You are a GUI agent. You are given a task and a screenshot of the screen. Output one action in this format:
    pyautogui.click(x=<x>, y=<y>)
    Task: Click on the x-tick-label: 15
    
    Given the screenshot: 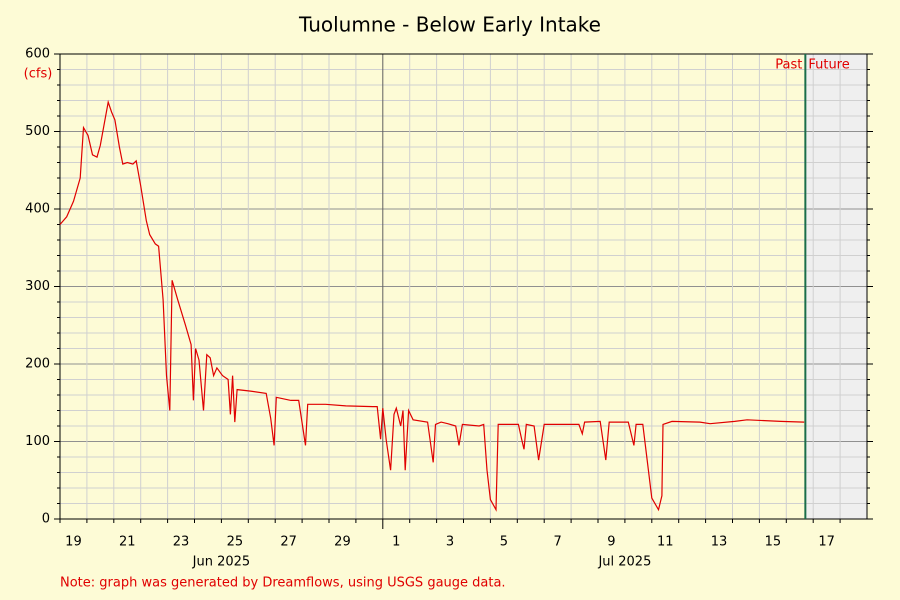 What is the action you would take?
    pyautogui.click(x=773, y=542)
    